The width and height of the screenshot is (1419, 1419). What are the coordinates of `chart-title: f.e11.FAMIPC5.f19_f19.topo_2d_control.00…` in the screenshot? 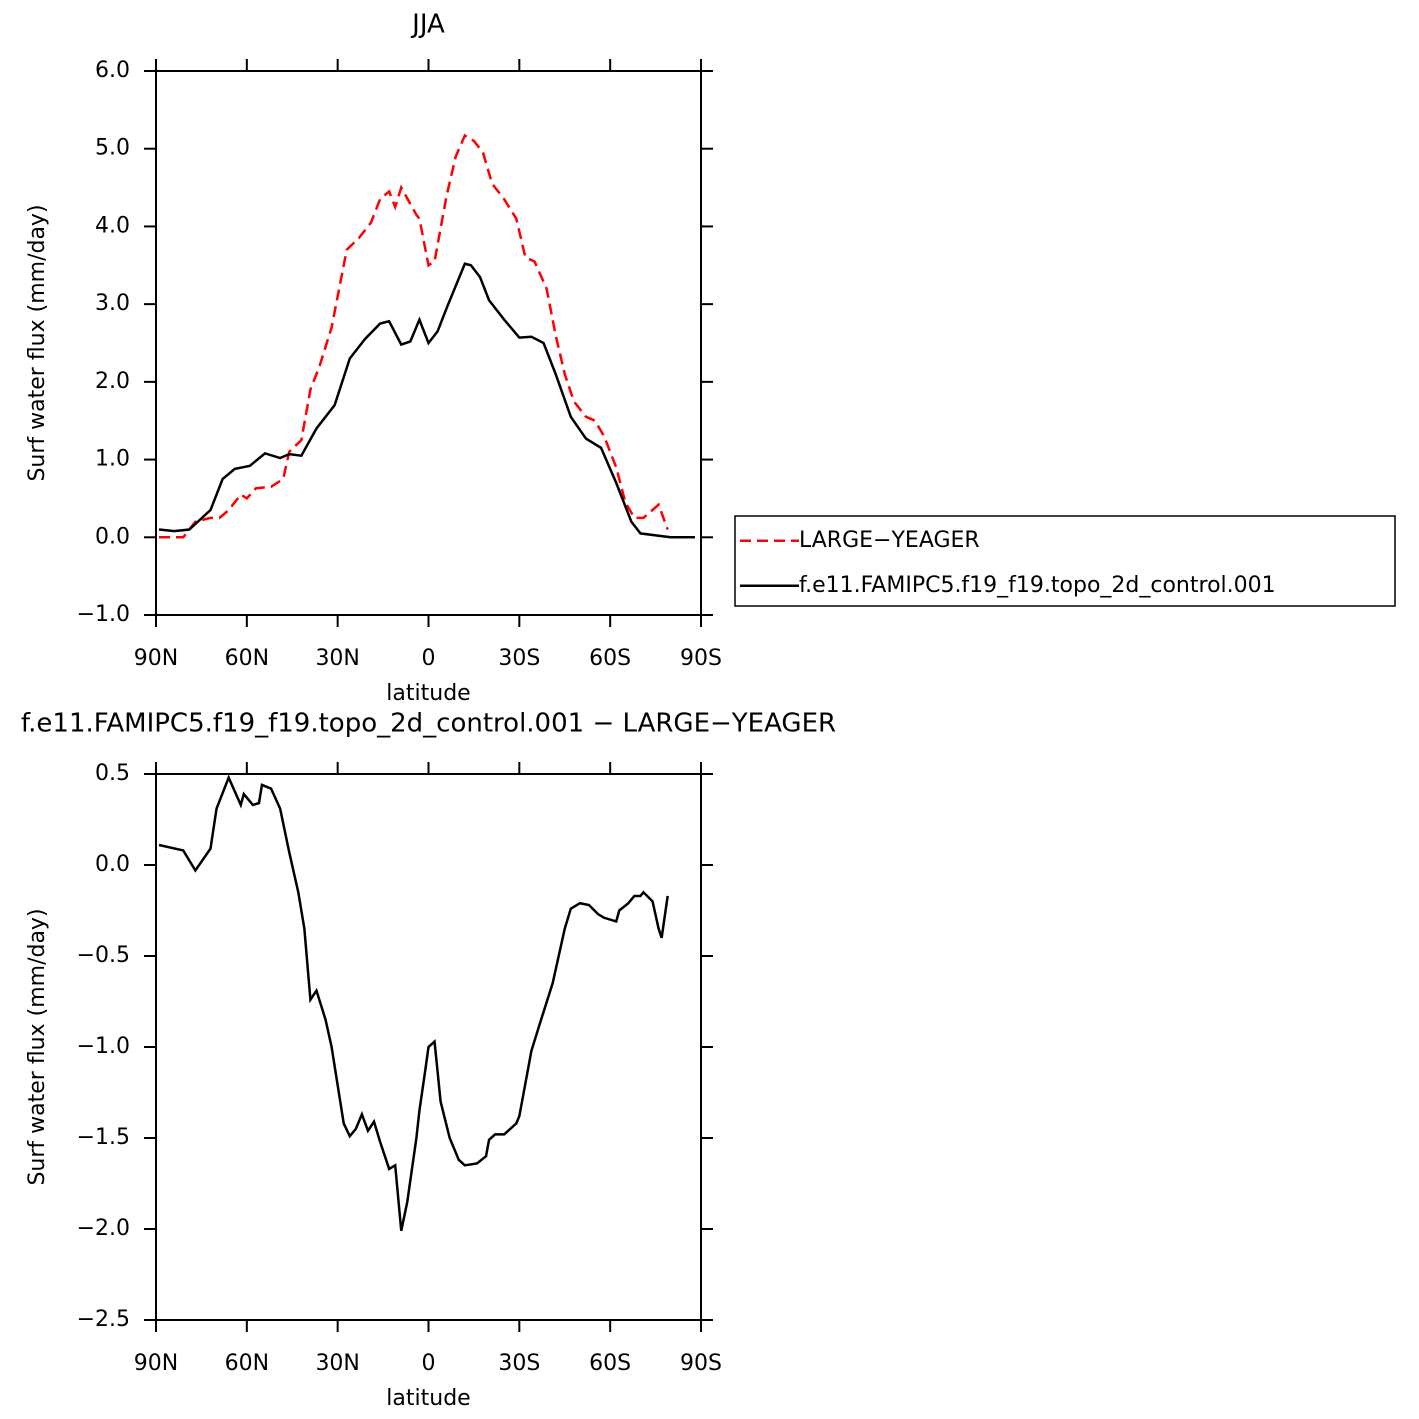 It's located at (428, 724).